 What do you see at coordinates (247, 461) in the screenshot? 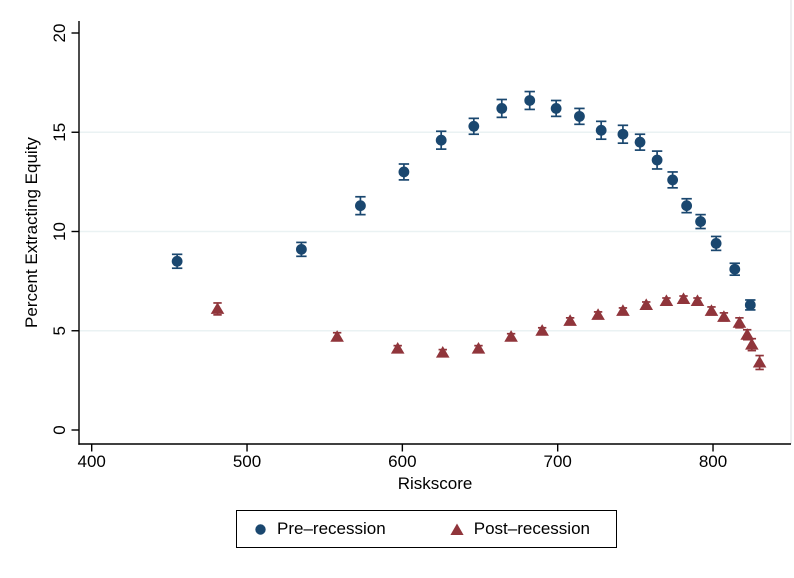
I see `x-tick-label: 500` at bounding box center [247, 461].